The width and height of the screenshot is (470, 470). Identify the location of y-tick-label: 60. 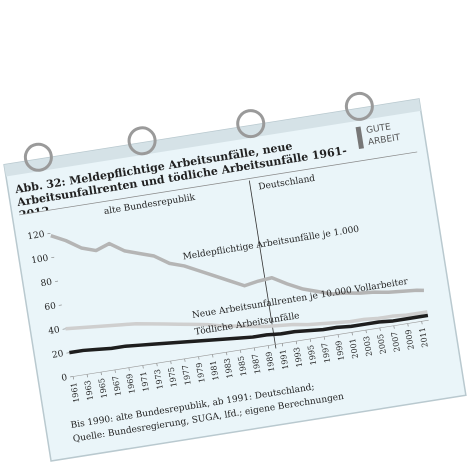
(50, 307).